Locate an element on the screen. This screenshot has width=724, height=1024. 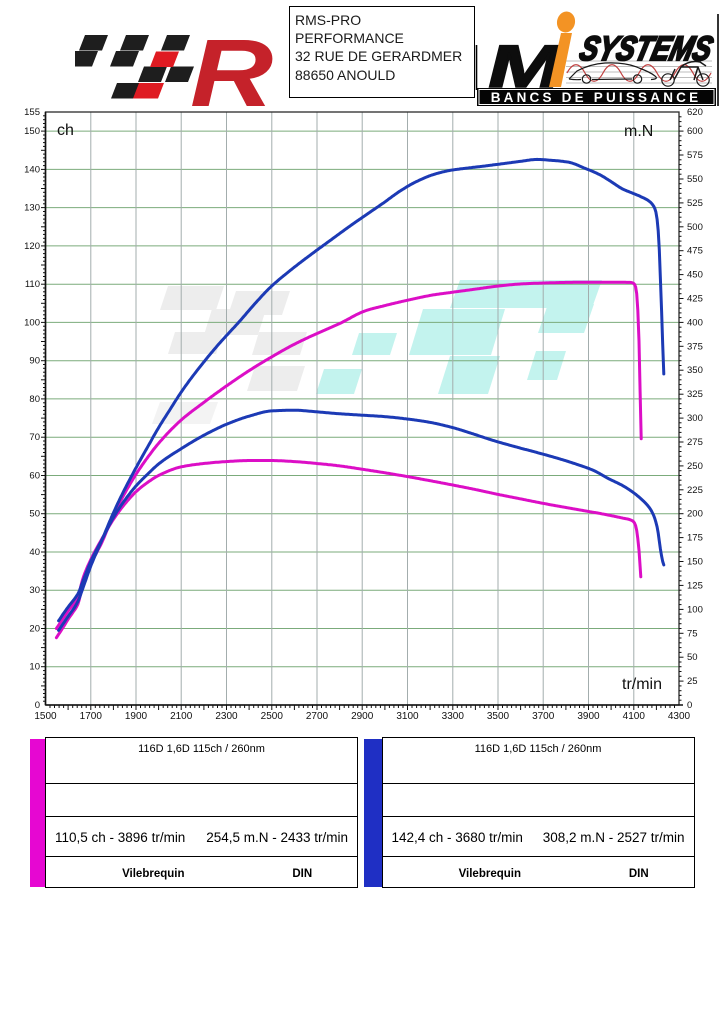
svg-text: 155 is located at coordinates (32, 112).